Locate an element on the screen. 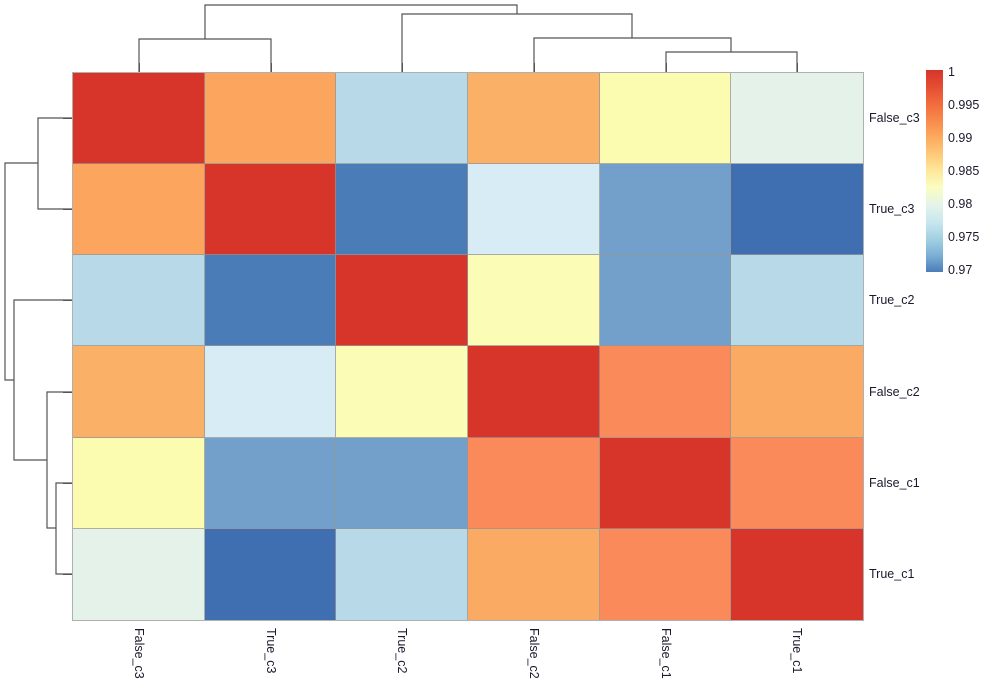 This screenshot has height=687, width=984. colorbar-tick-6: 0.97 is located at coordinates (960, 270).